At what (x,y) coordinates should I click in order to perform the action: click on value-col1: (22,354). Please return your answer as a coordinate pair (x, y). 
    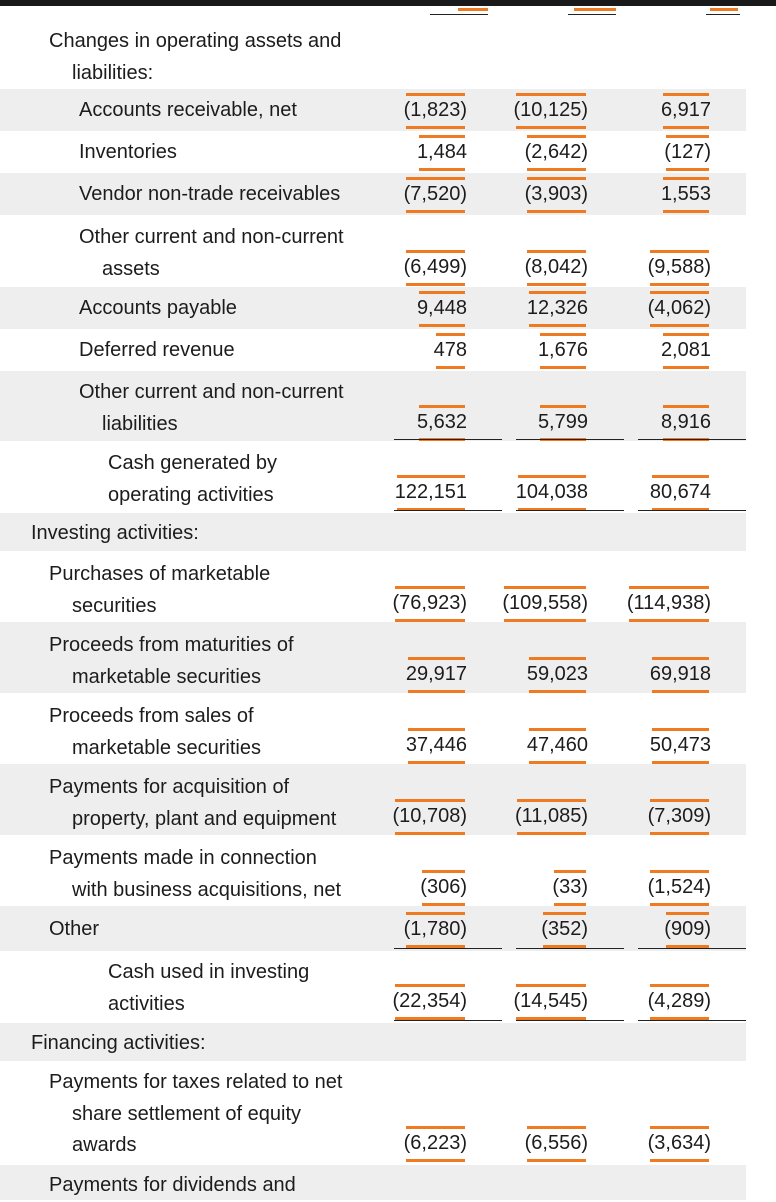
    Looking at the image, I should click on (430, 1001).